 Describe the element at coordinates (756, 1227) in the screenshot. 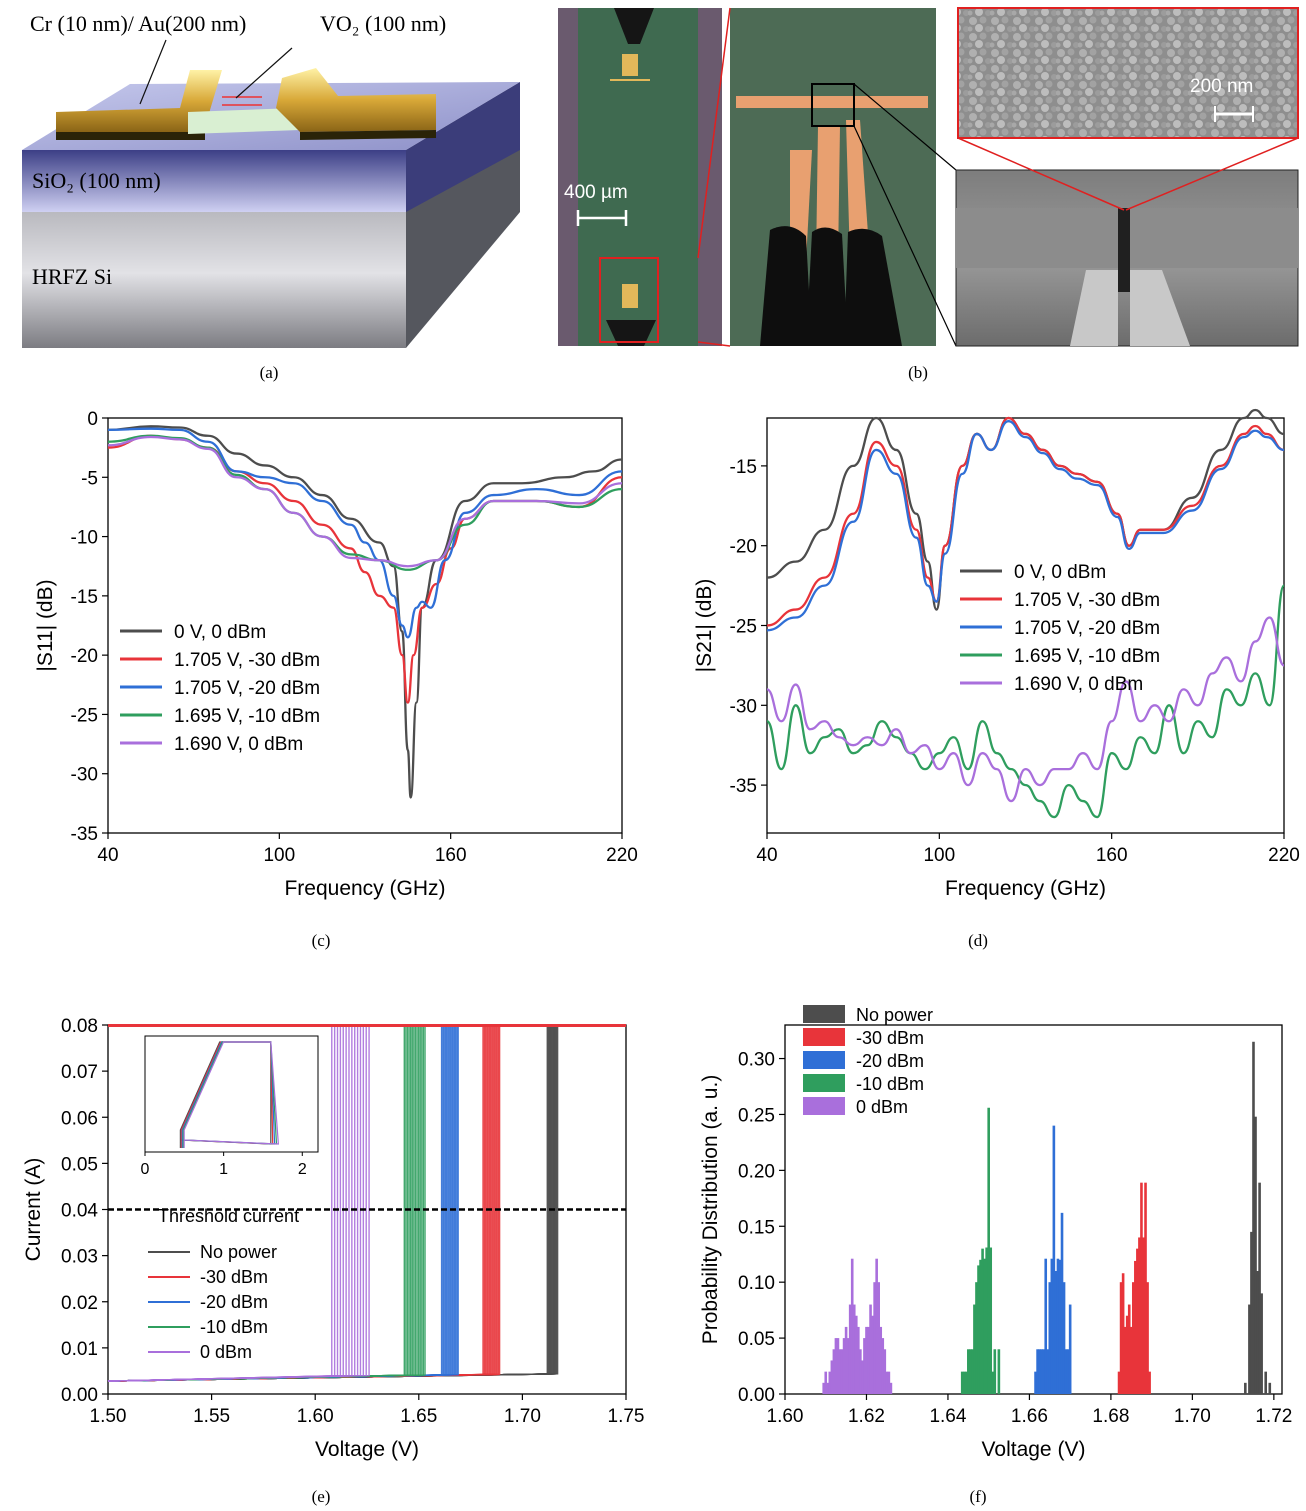

I see `y-tick-label: 0.15` at that location.